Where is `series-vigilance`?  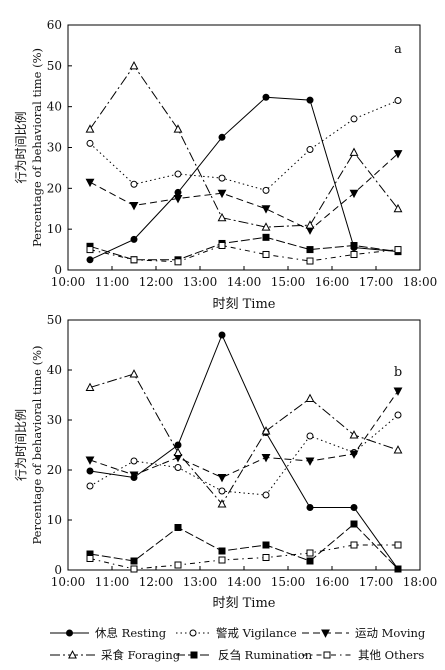
series-vigilance is located at coordinates (244, 145).